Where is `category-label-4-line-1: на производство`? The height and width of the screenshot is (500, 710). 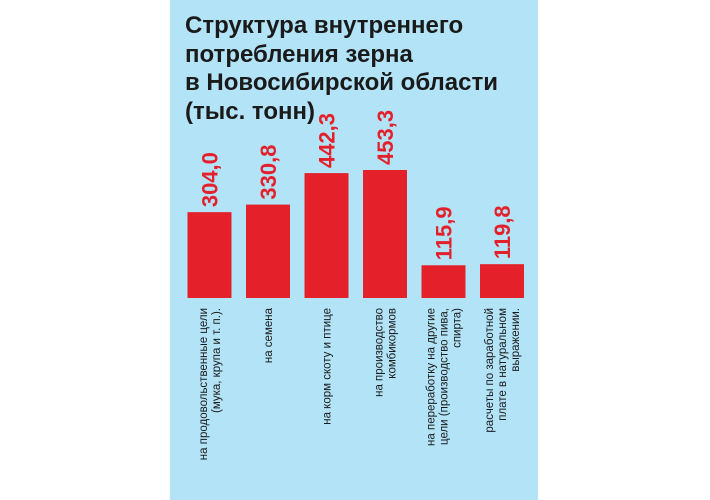 category-label-4-line-1: на производство is located at coordinates (380, 352).